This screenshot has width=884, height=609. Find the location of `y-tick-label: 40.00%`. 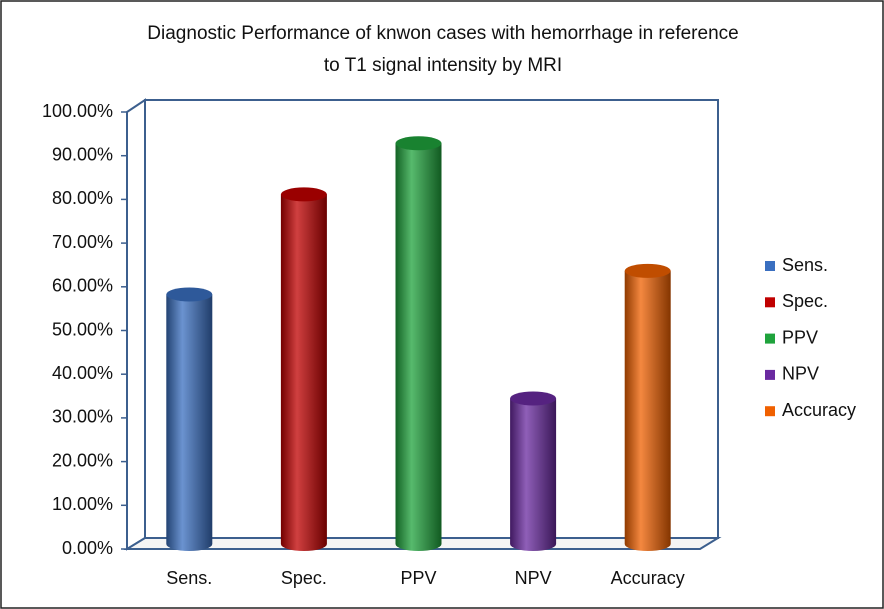

y-tick-label: 40.00% is located at coordinates (82, 373).